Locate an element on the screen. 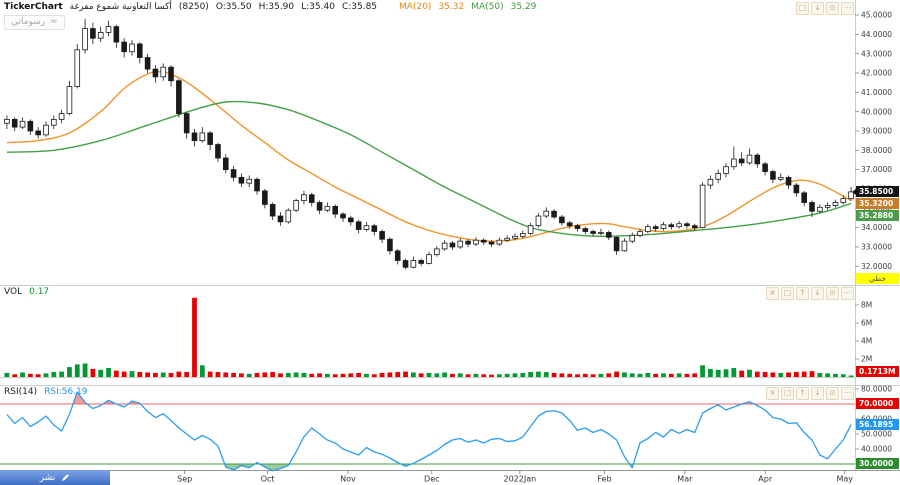 The height and width of the screenshot is (485, 900). volume-close-icon: × is located at coordinates (772, 293).